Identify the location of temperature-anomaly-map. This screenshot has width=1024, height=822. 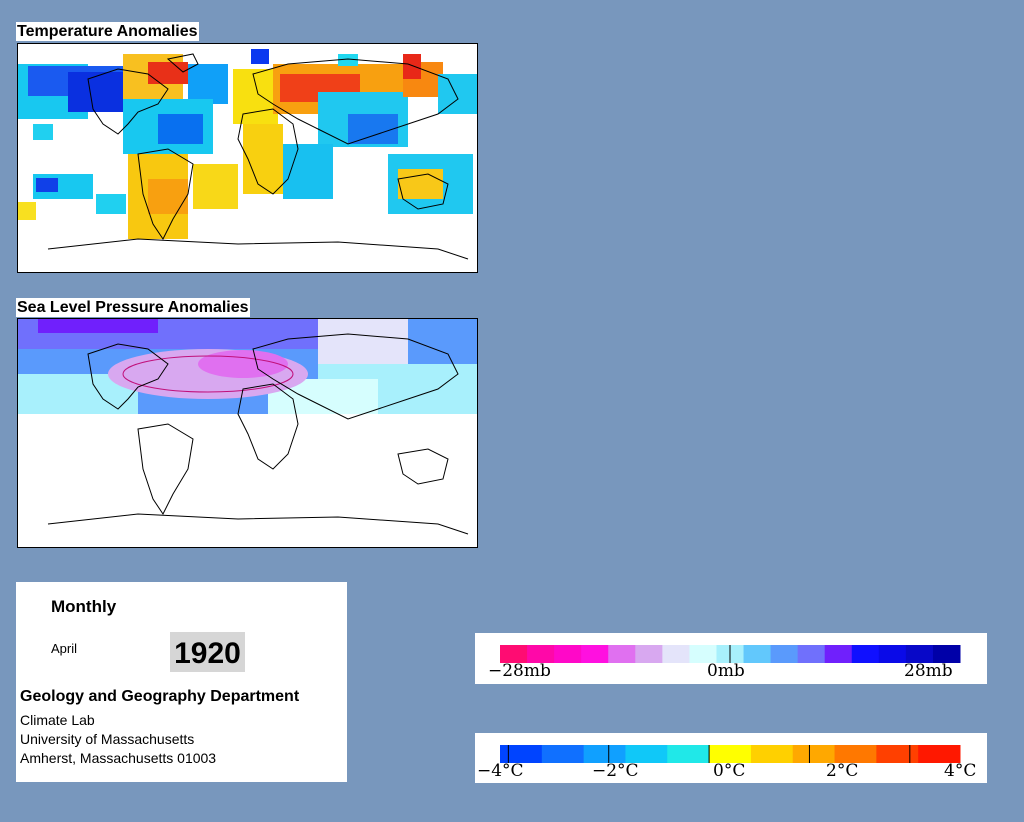
(247, 158).